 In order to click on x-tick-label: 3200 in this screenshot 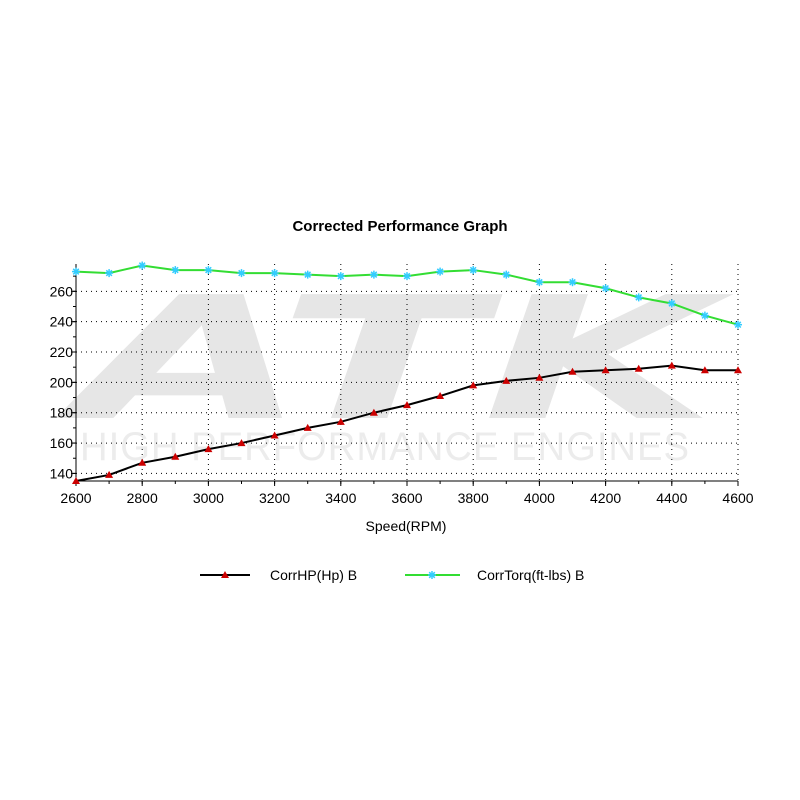, I will do `click(274, 498)`.